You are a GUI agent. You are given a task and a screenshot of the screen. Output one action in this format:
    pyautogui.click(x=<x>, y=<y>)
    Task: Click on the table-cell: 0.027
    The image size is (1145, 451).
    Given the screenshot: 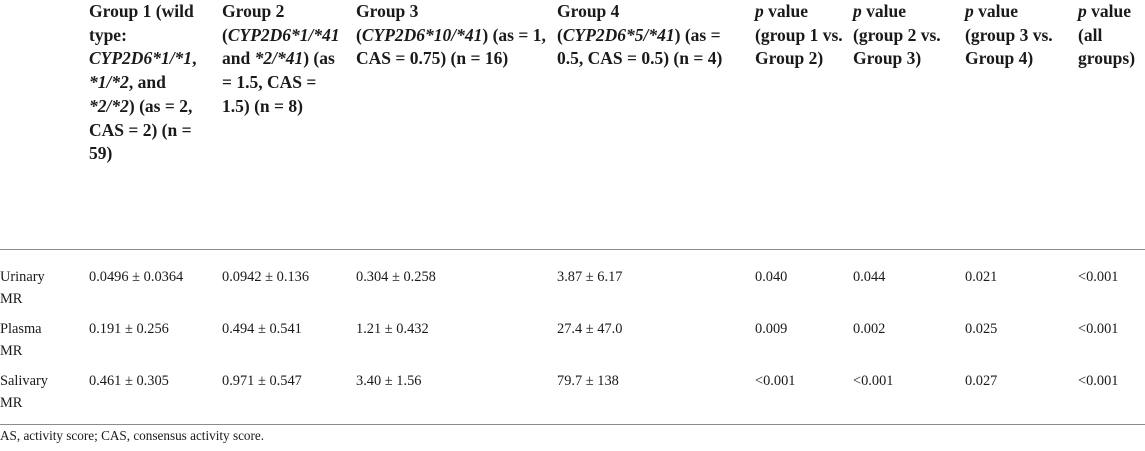 What is the action you would take?
    pyautogui.click(x=981, y=381)
    